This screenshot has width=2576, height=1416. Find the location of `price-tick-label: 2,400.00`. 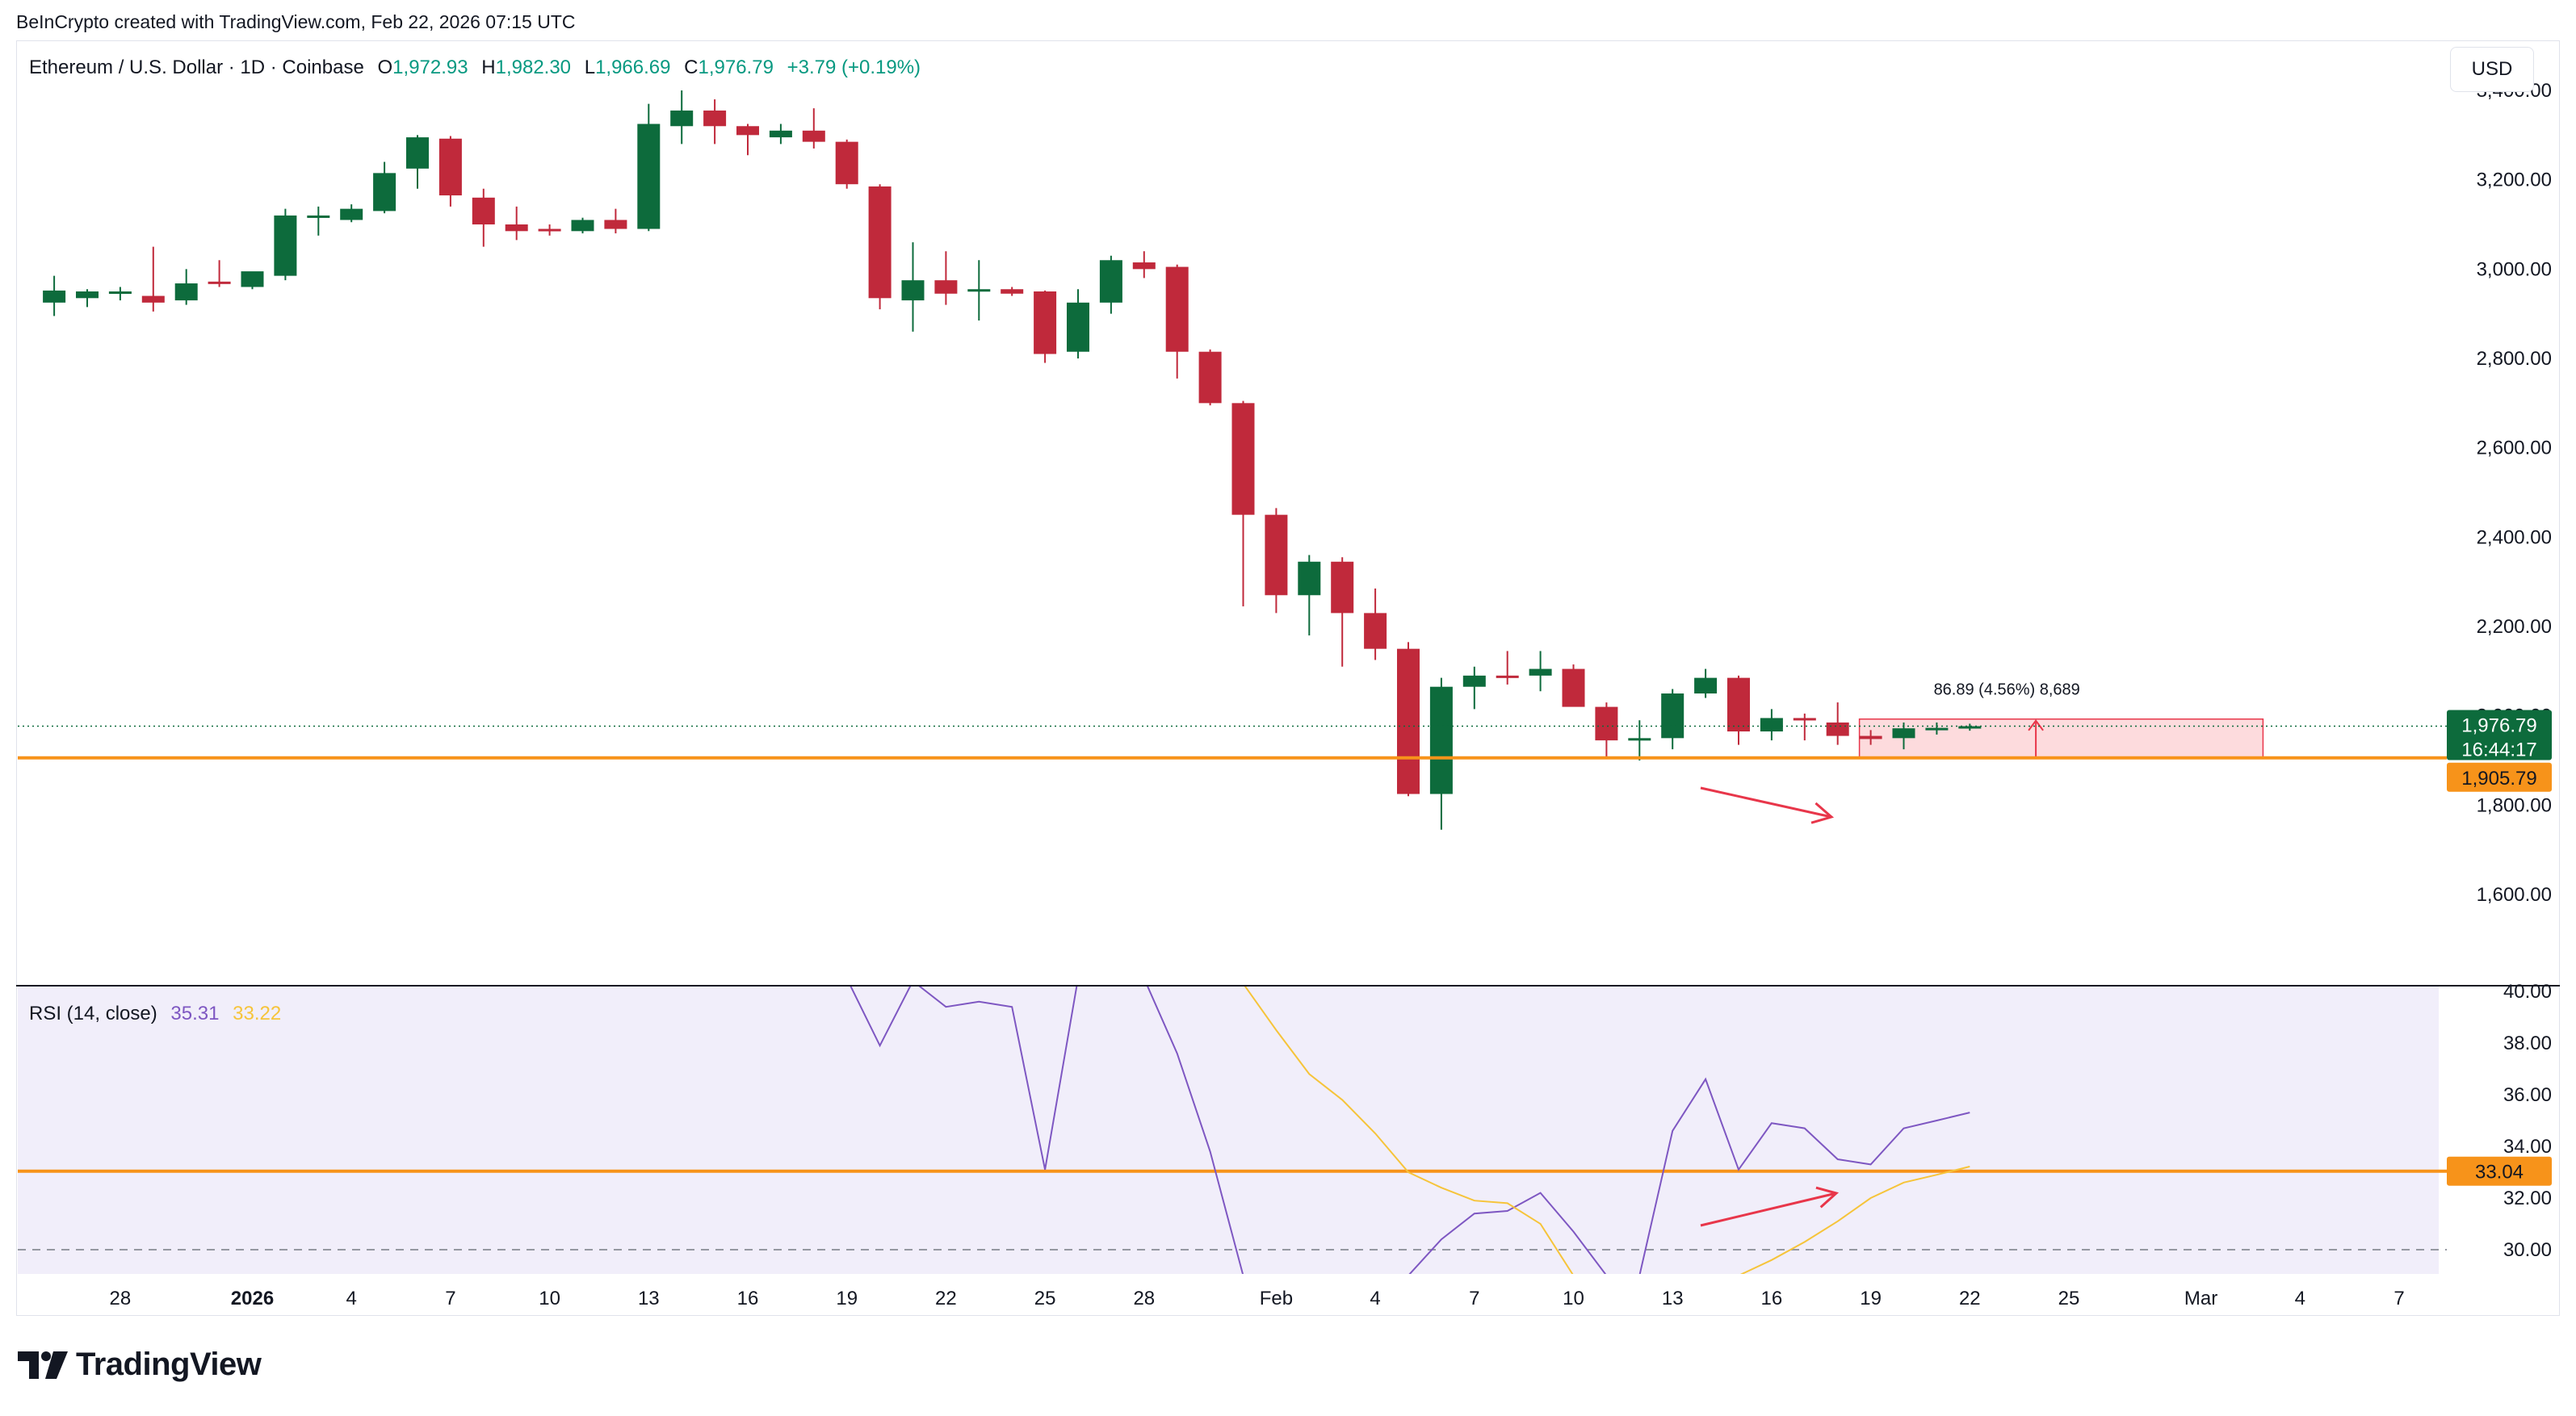

price-tick-label: 2,400.00 is located at coordinates (2514, 537).